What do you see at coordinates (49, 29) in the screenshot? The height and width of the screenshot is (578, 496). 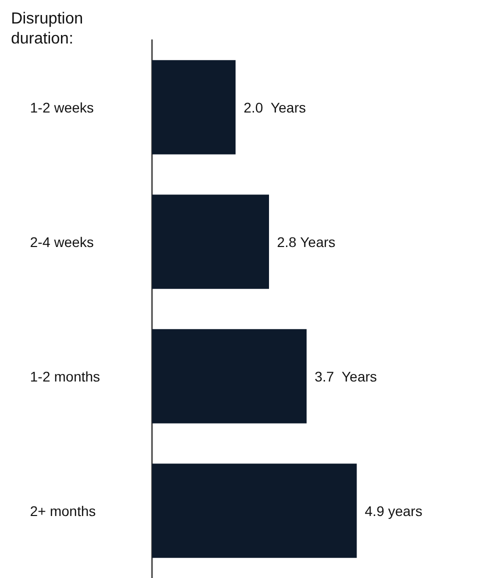 I see `y-axis-title: Disruption duration:` at bounding box center [49, 29].